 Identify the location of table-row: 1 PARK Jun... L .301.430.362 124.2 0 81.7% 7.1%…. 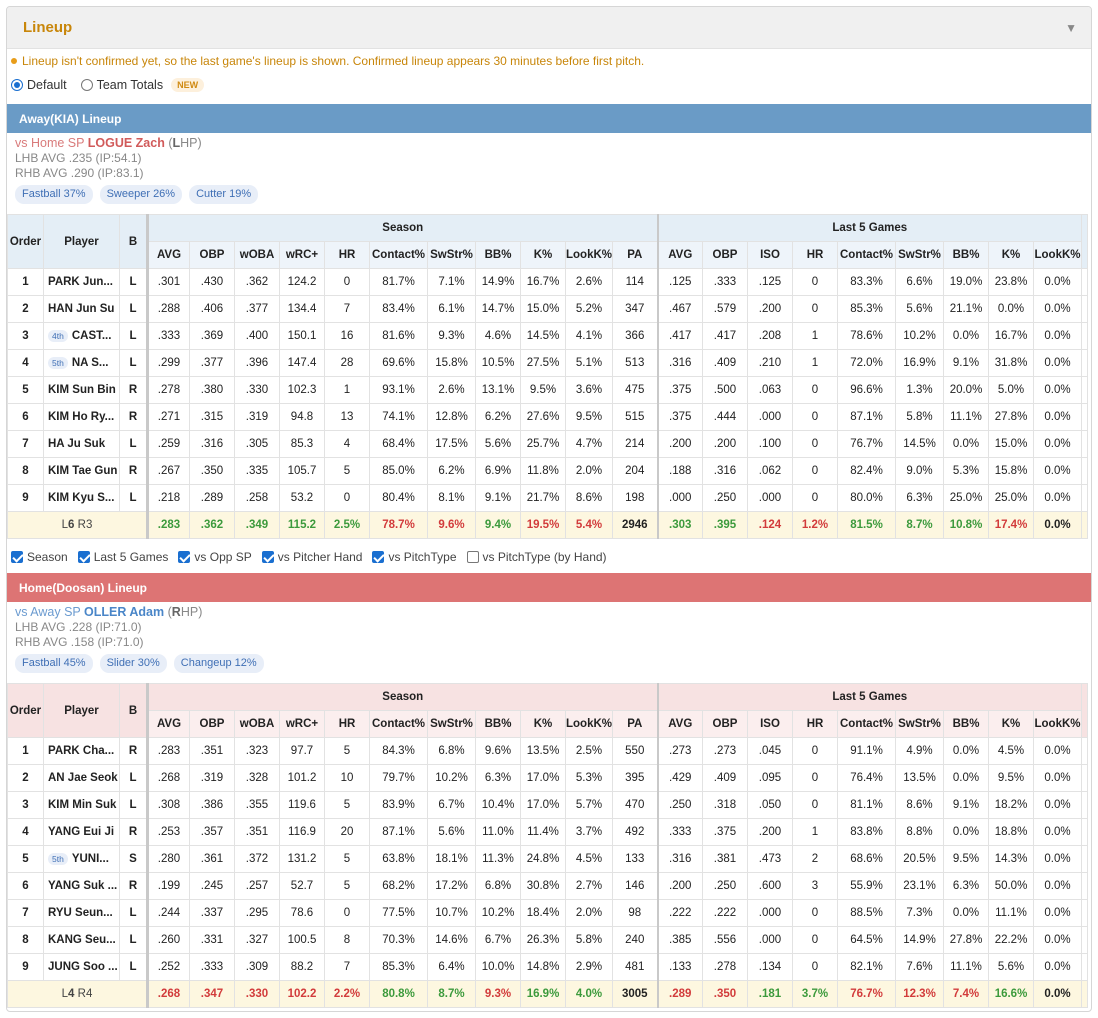
(547, 282).